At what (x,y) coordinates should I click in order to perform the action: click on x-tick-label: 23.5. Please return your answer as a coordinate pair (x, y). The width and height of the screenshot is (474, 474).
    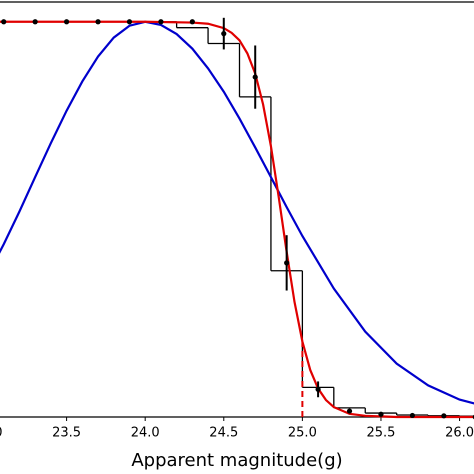
    Looking at the image, I should click on (66, 433).